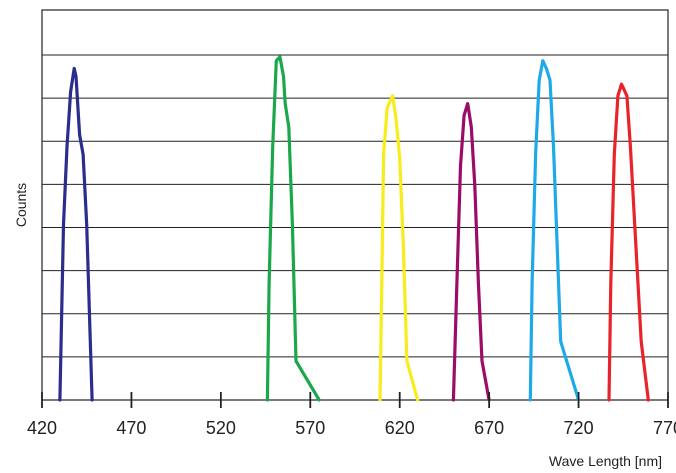 This screenshot has width=676, height=473. I want to click on x-tick-label: 570, so click(310, 428).